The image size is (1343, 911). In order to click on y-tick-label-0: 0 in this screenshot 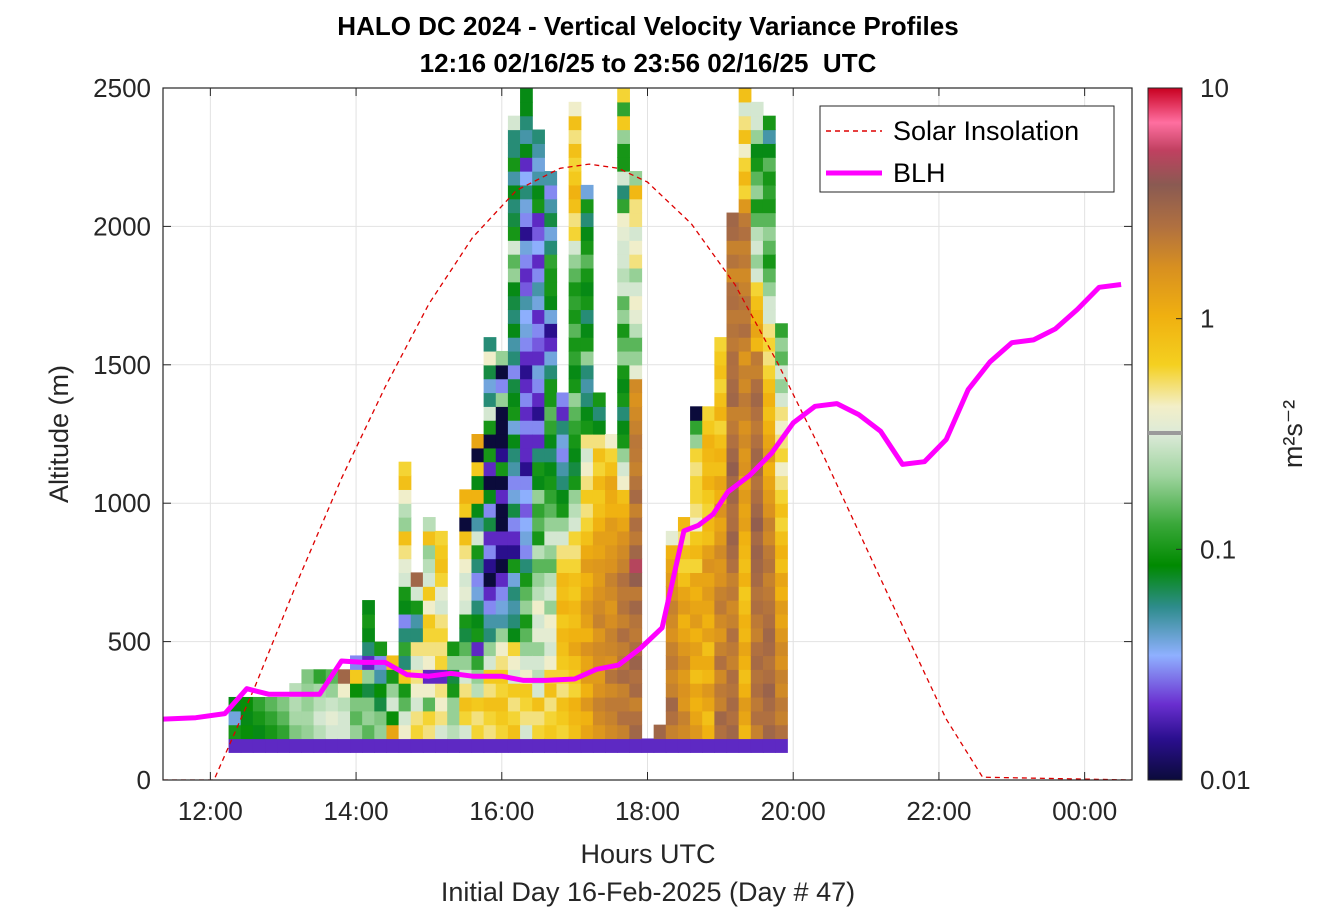, I will do `click(144, 780)`.